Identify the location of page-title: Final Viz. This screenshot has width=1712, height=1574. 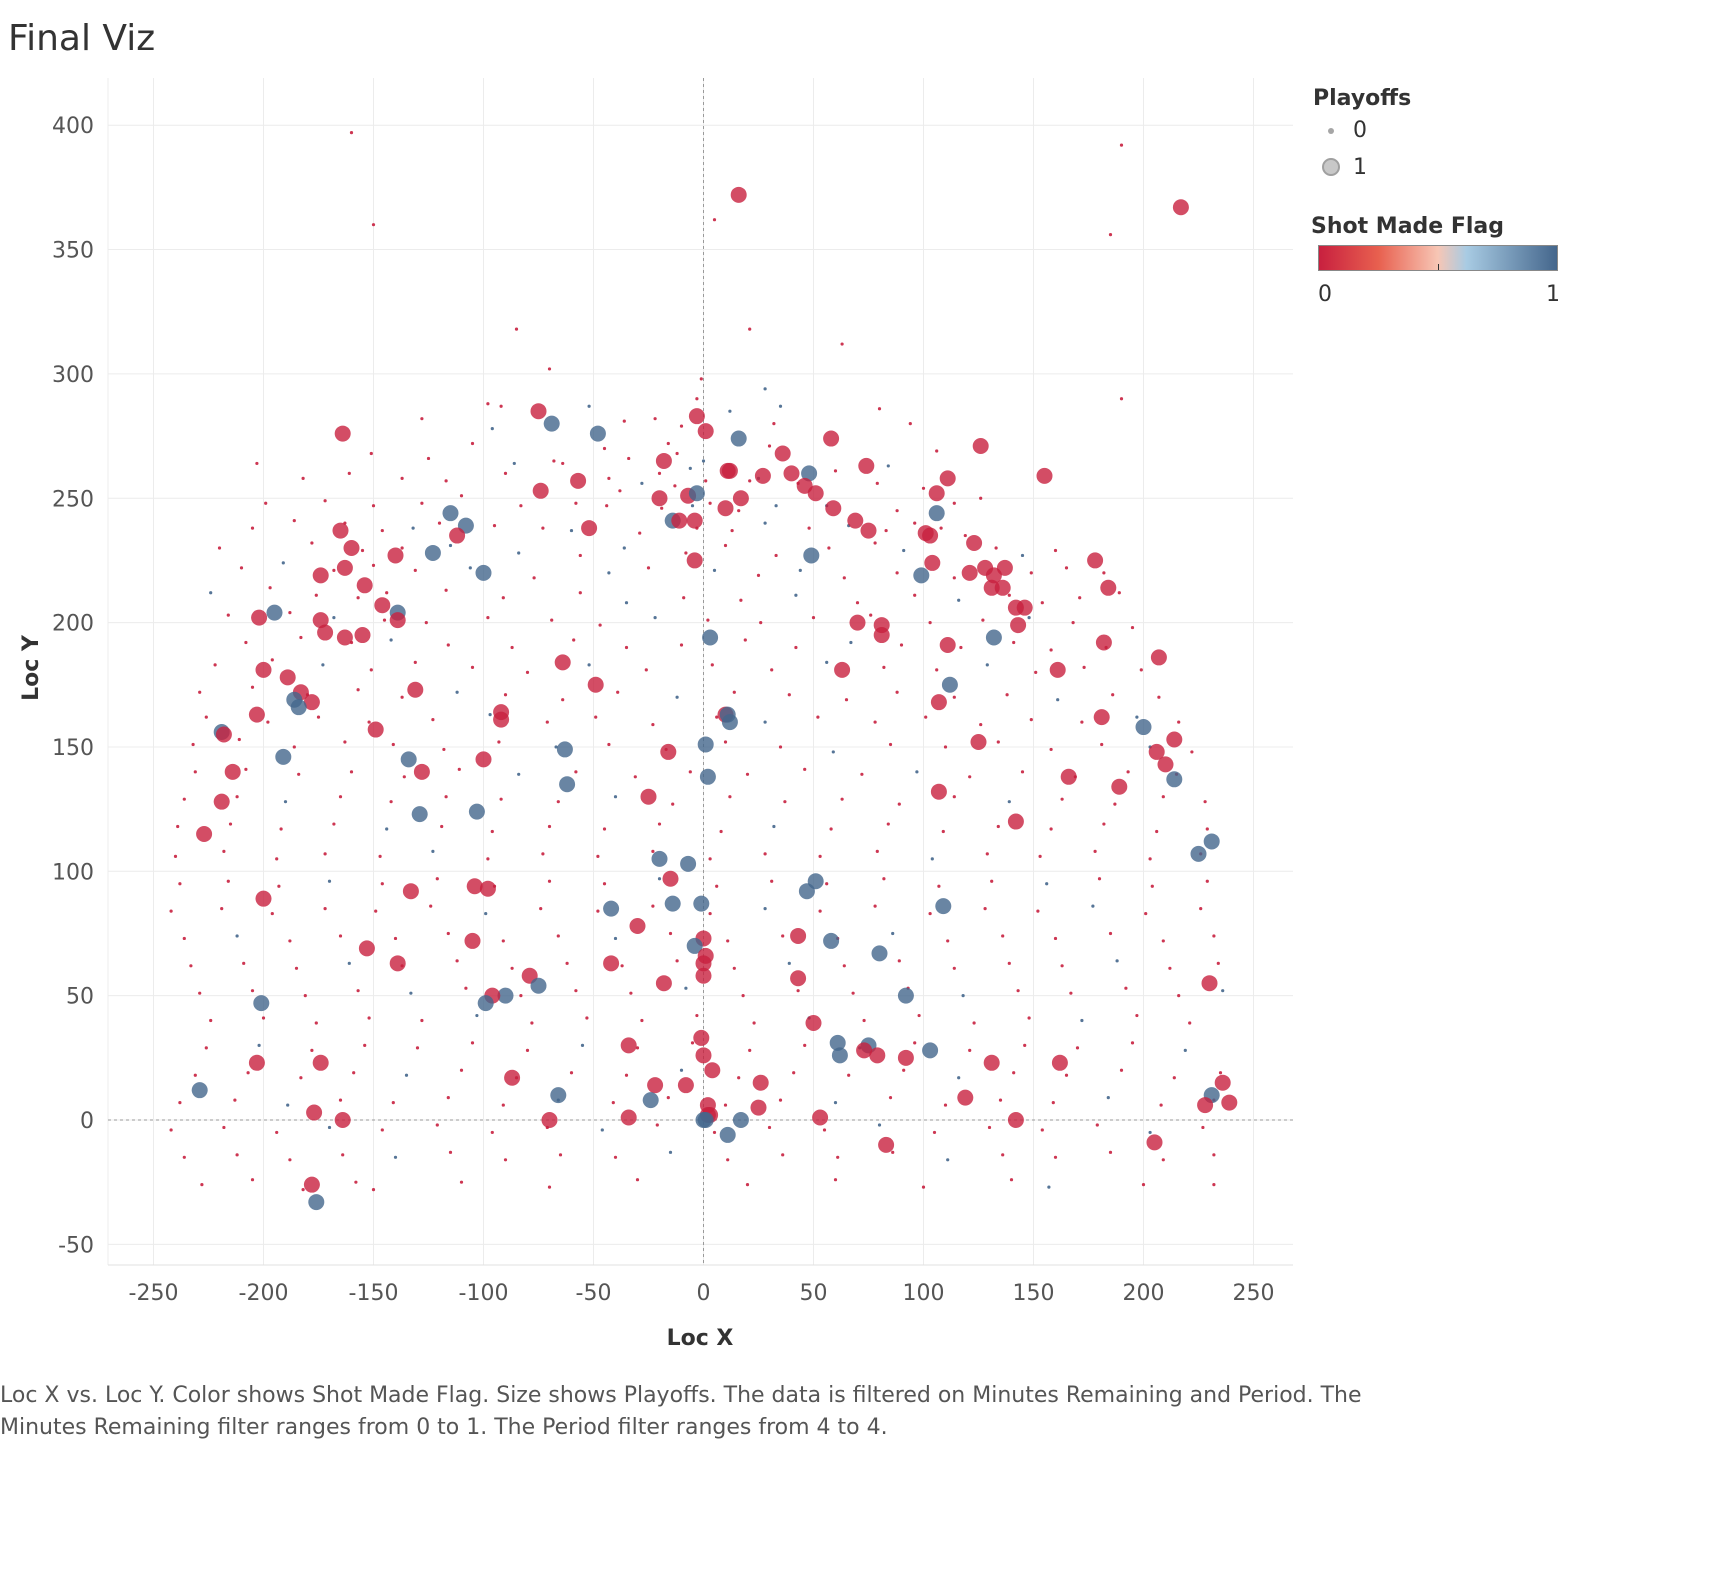
(82, 38).